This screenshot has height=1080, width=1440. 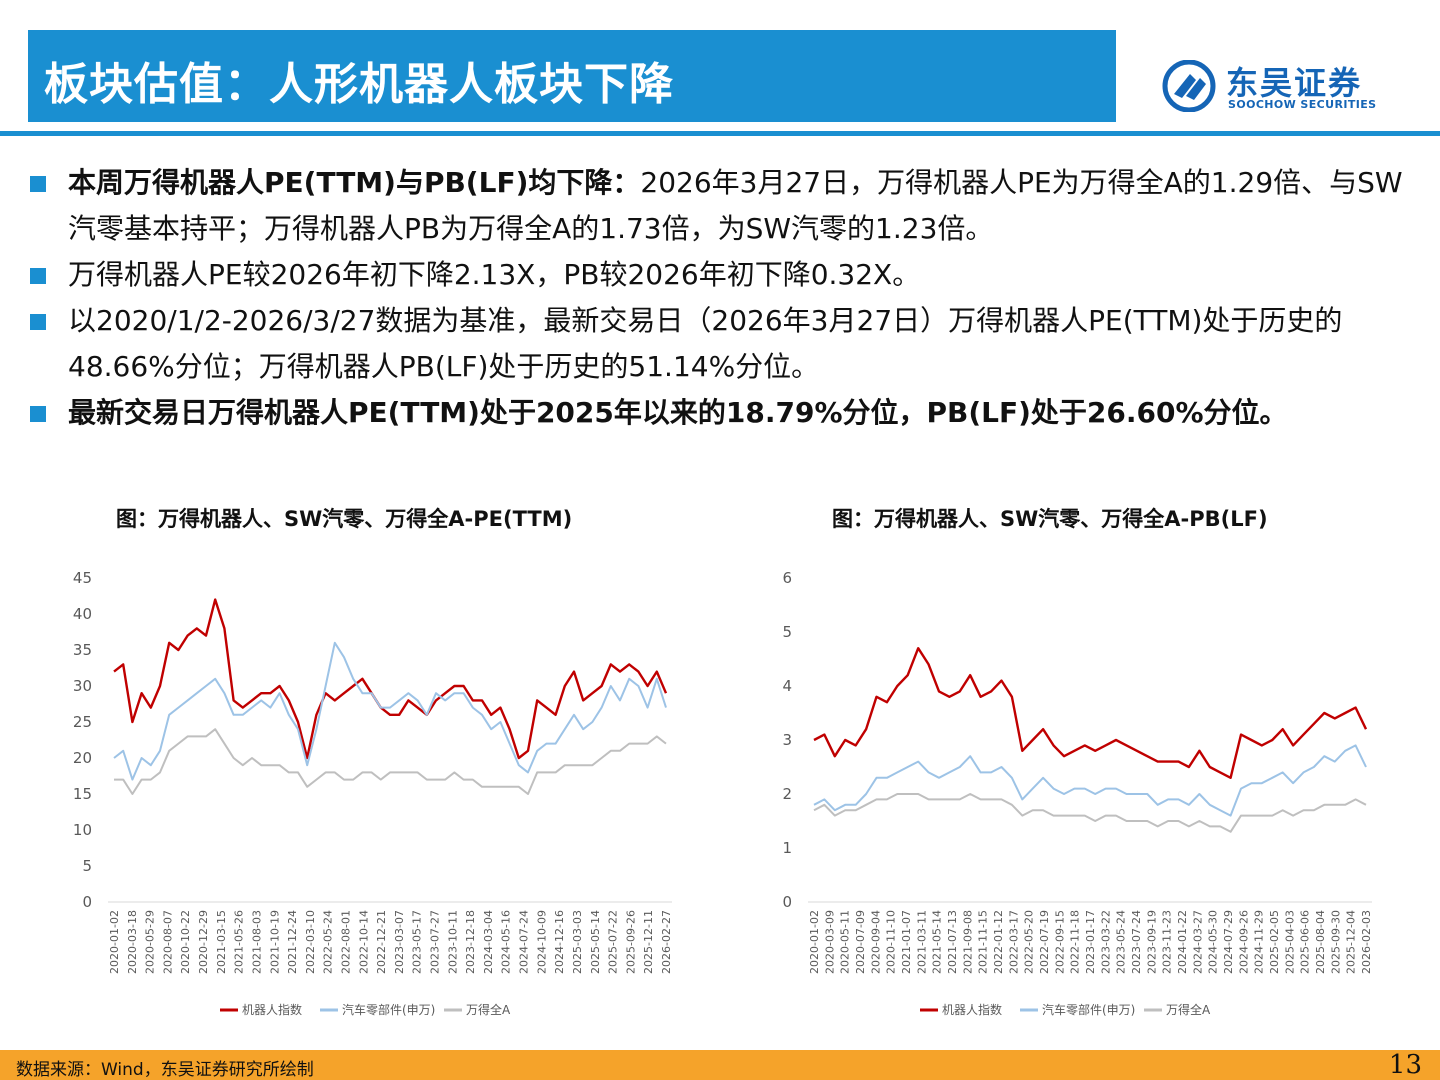 What do you see at coordinates (1088, 1009) in the screenshot?
I see `legend-label: 汽车零部件(申万)` at bounding box center [1088, 1009].